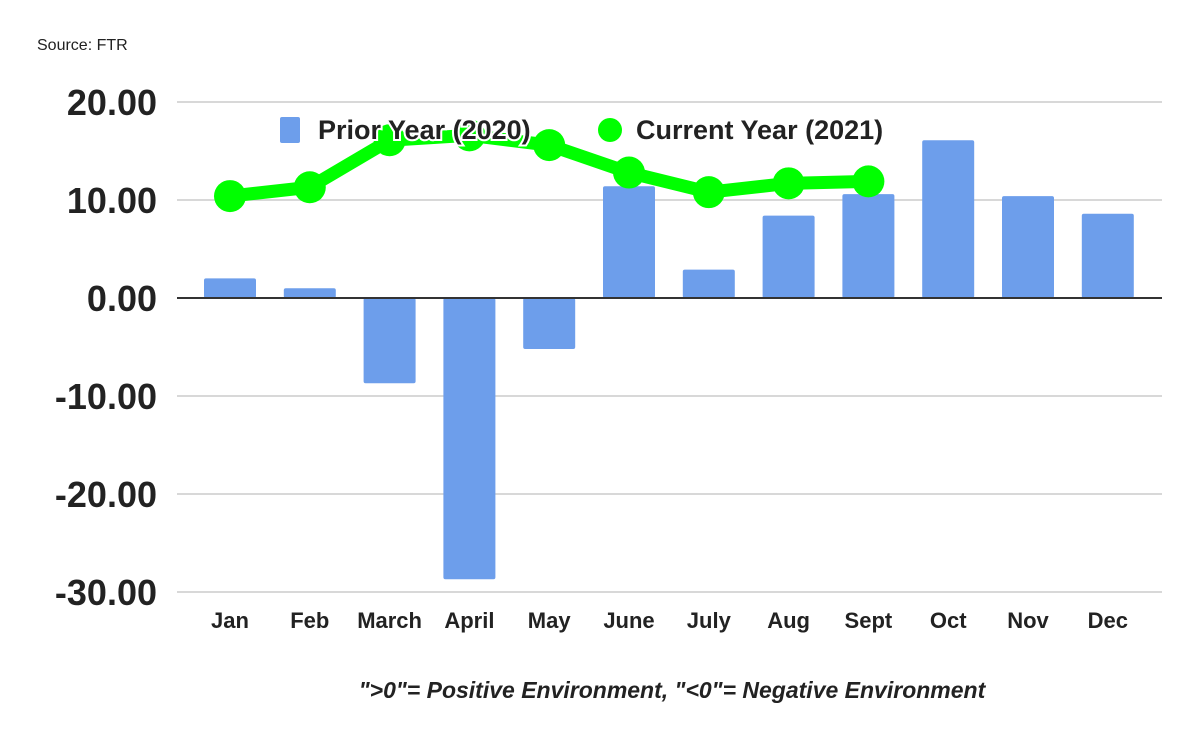  I want to click on y-tick-label: -10.00, so click(106, 396).